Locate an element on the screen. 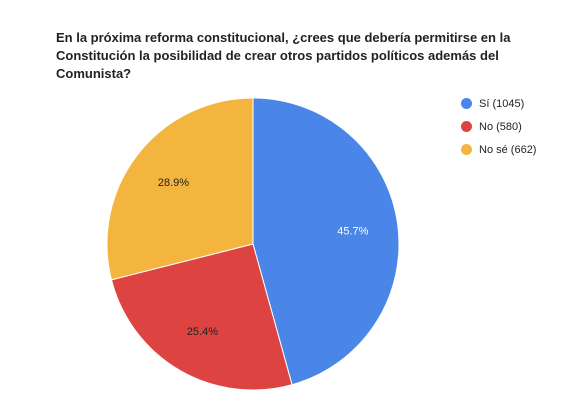  pie-slice-no is located at coordinates (201, 317).